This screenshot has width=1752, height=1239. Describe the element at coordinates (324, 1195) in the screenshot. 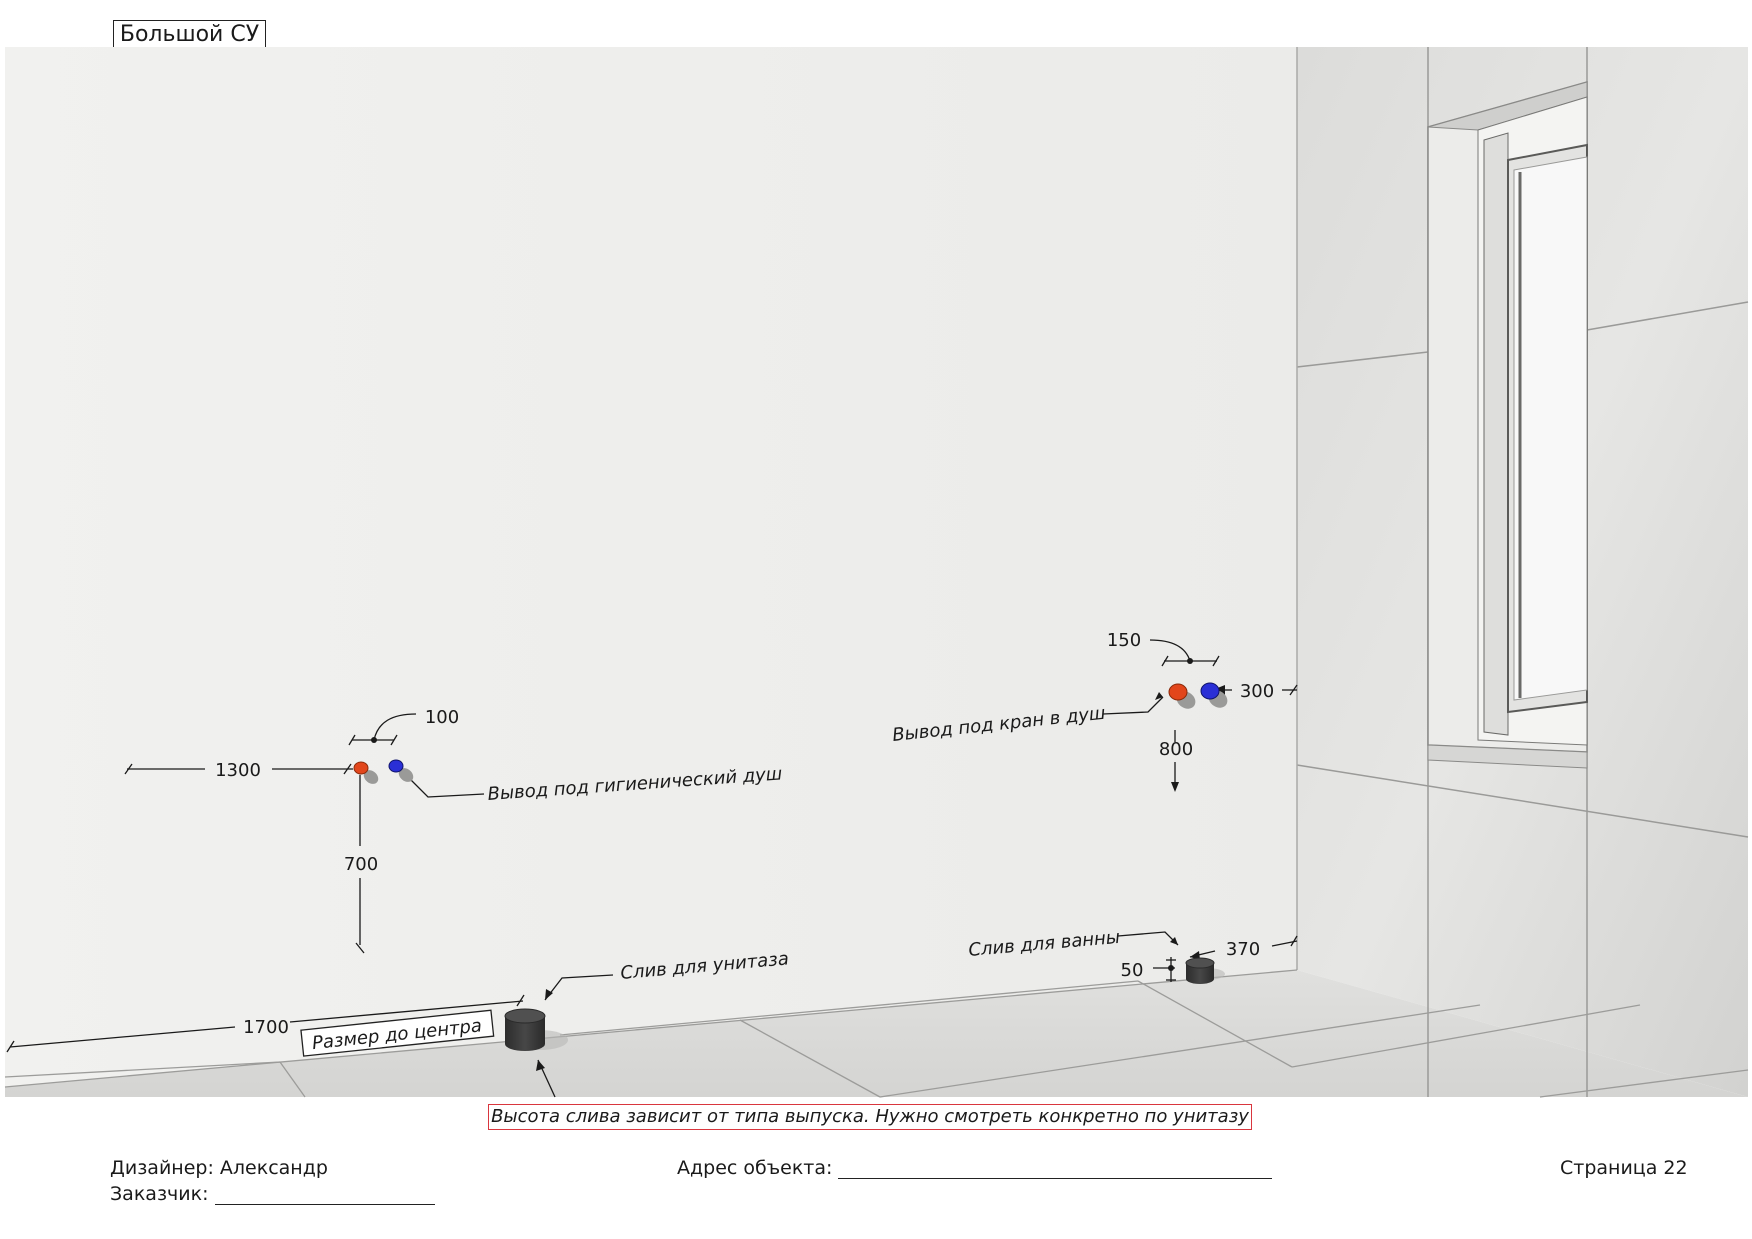

I see `customer-blank-line` at that location.